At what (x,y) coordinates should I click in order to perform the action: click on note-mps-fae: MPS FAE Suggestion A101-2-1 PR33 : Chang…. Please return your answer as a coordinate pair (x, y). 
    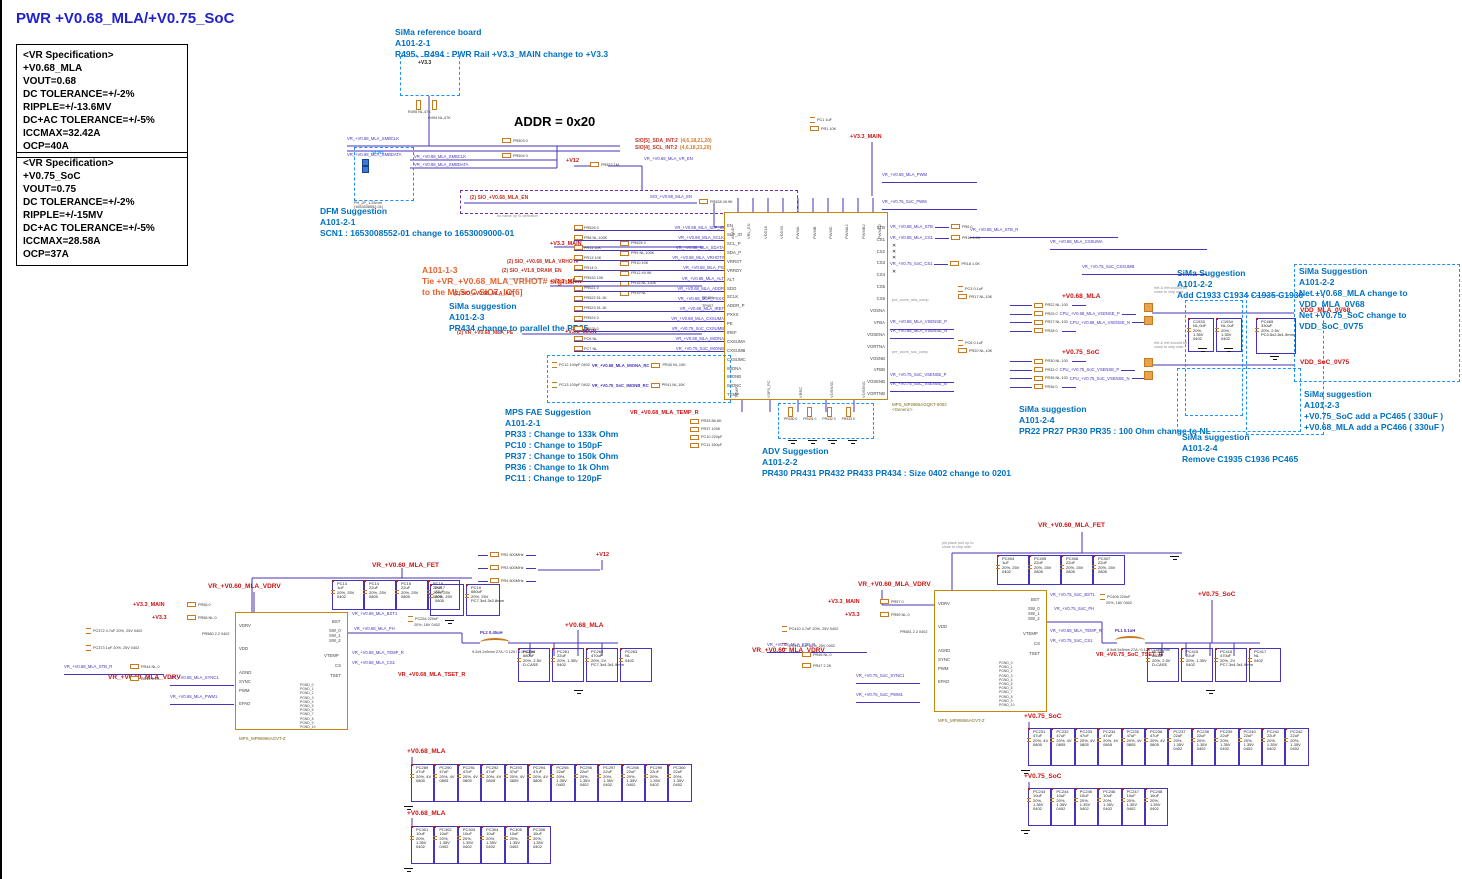
    Looking at the image, I should click on (562, 445).